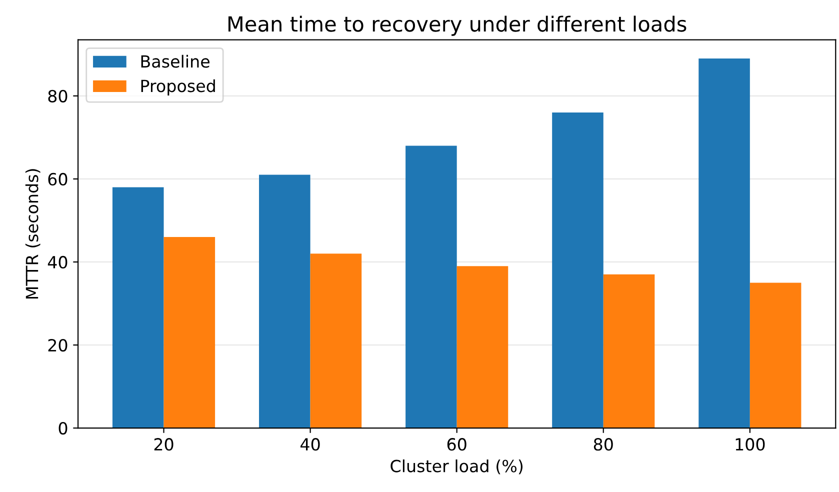 The width and height of the screenshot is (839, 492). I want to click on x-tick-label: 80, so click(603, 444).